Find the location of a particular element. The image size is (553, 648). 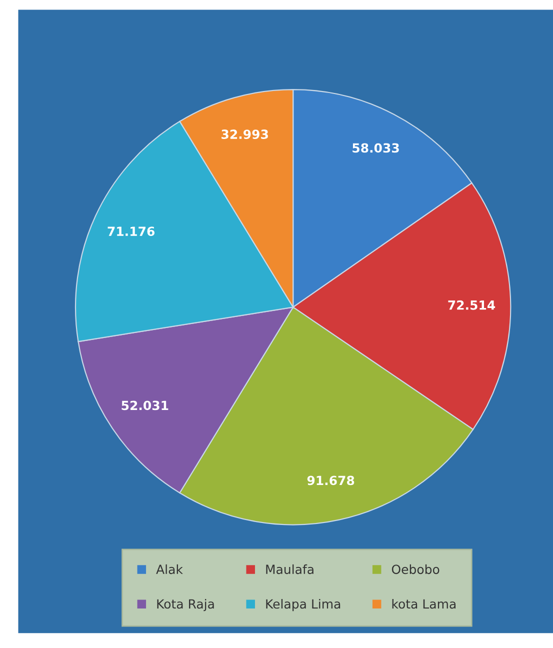

data-label: 52.031 is located at coordinates (145, 405).